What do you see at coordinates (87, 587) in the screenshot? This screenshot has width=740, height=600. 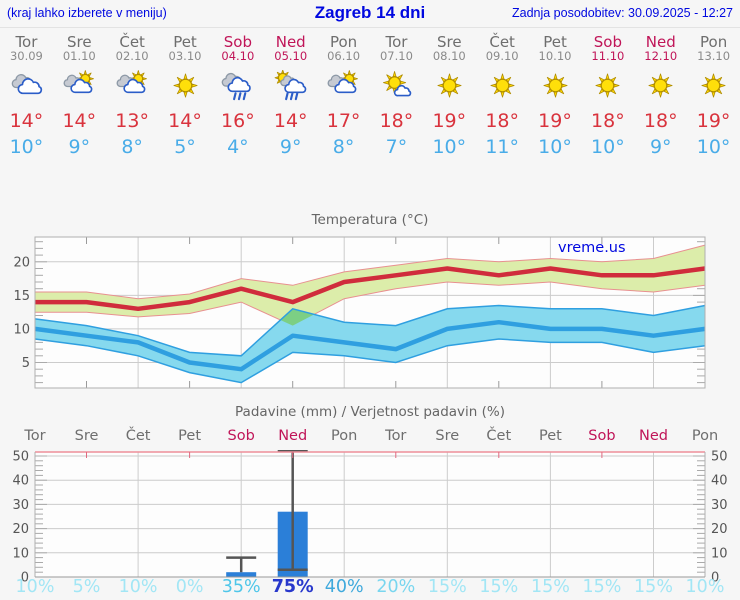 I see `precip-probability: 5%` at bounding box center [87, 587].